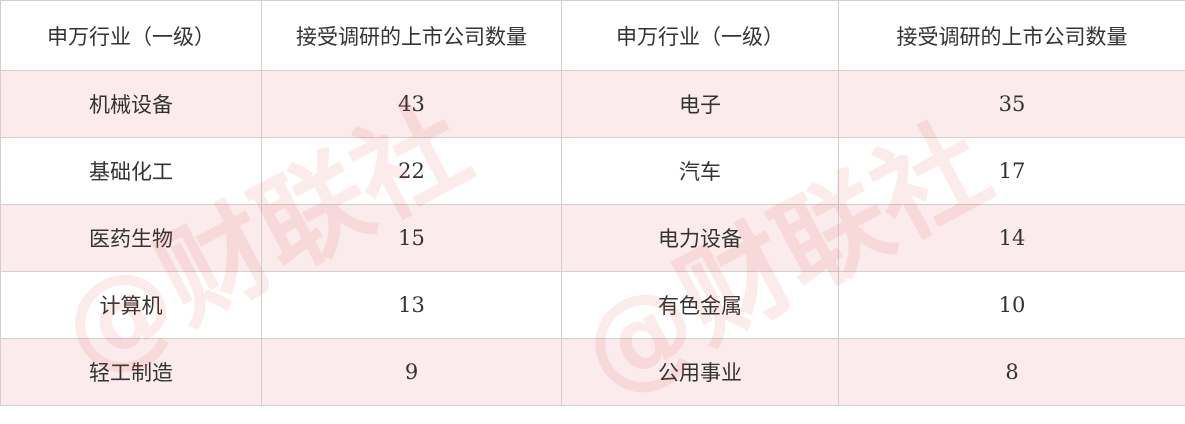 This screenshot has width=1185, height=424. Describe the element at coordinates (131, 305) in the screenshot. I see `industry-cell: 计算机` at that location.